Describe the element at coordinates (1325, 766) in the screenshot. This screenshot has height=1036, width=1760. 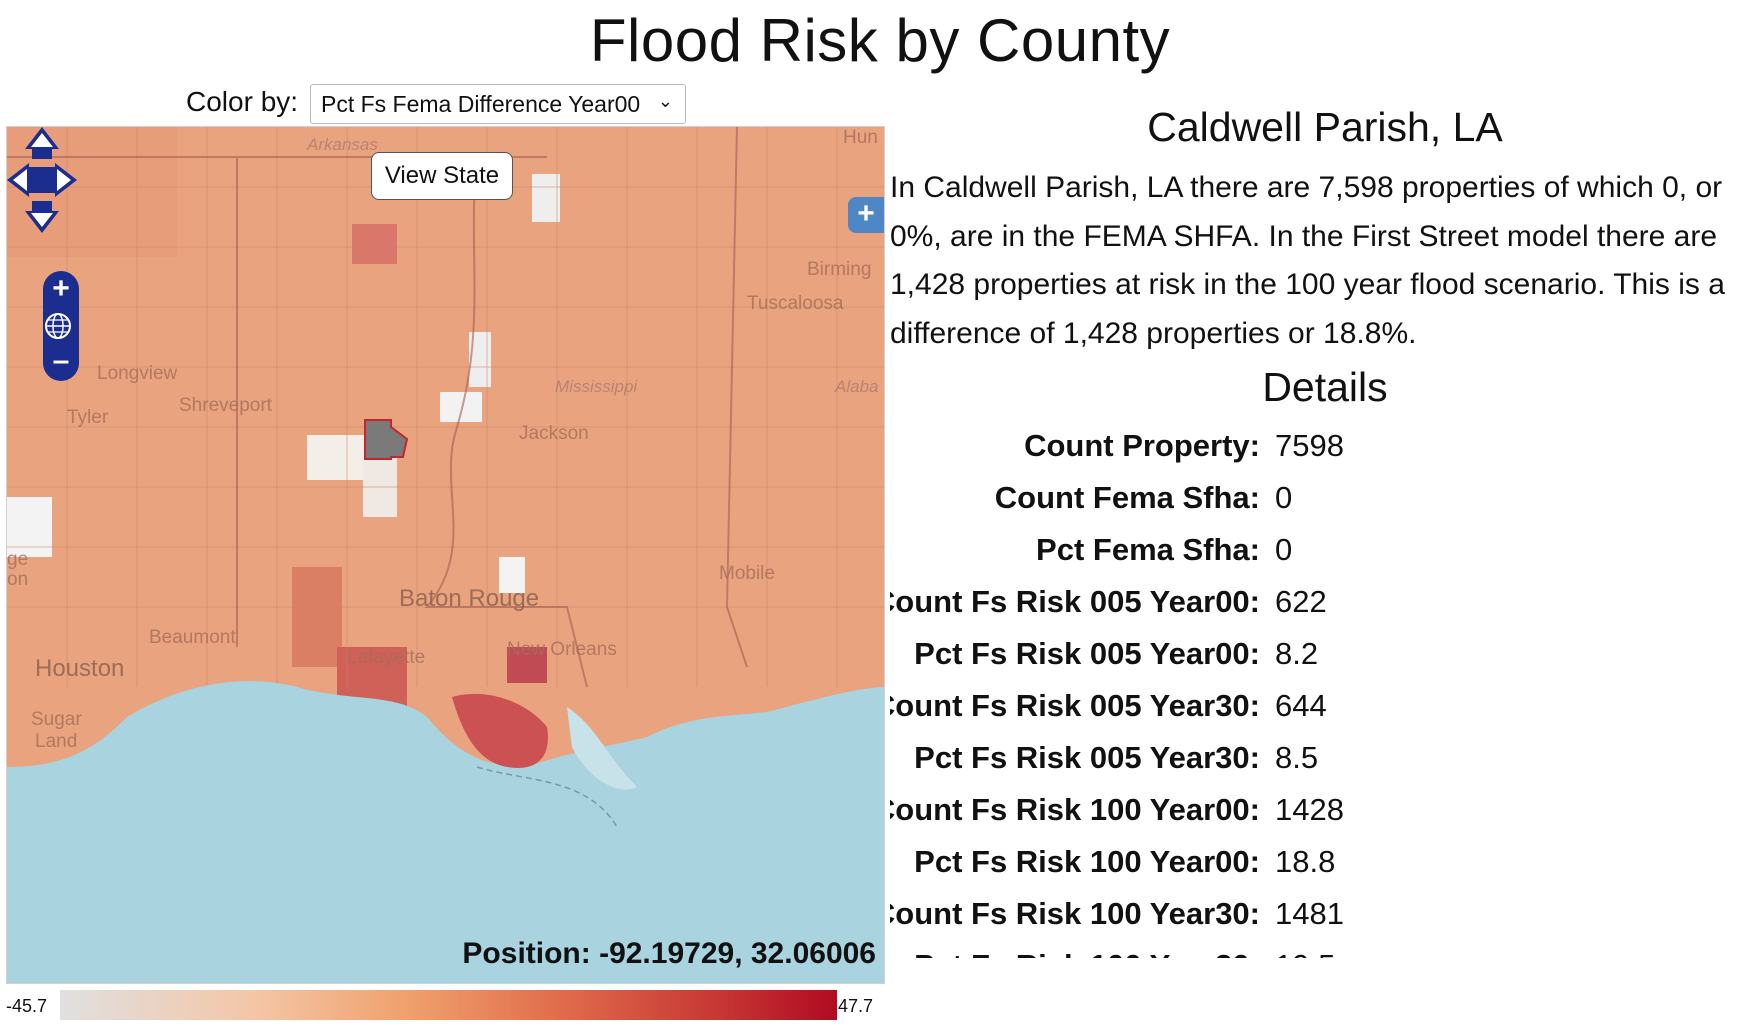
I see `detail-row: Pct Fs Risk 005 Year30: 8.5` at that location.